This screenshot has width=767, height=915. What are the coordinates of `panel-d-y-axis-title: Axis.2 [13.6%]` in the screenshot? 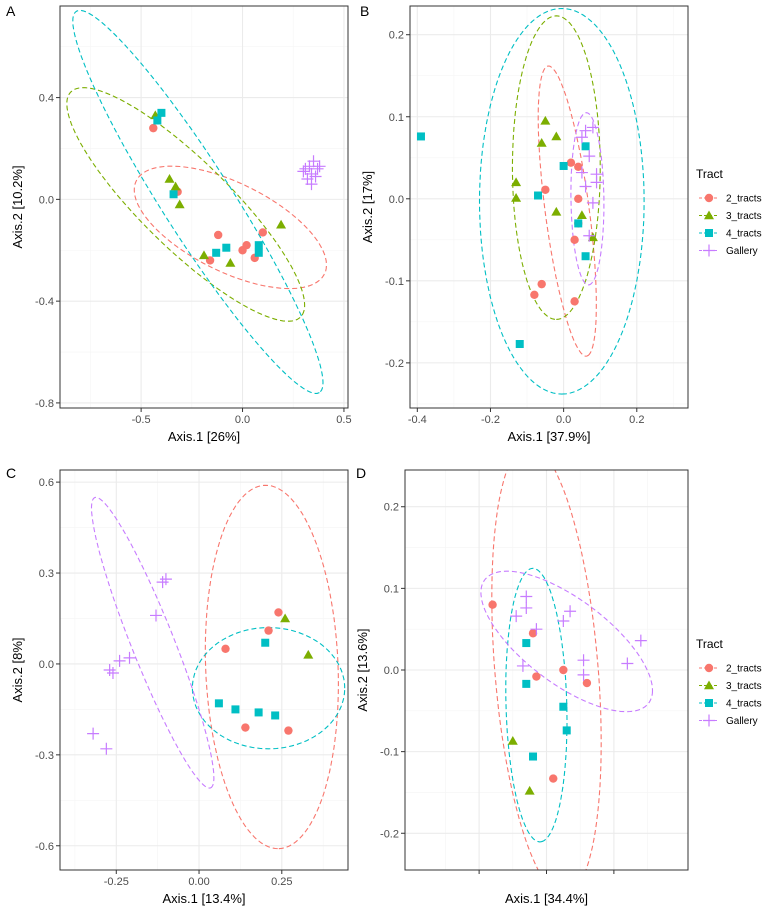 It's located at (362, 669).